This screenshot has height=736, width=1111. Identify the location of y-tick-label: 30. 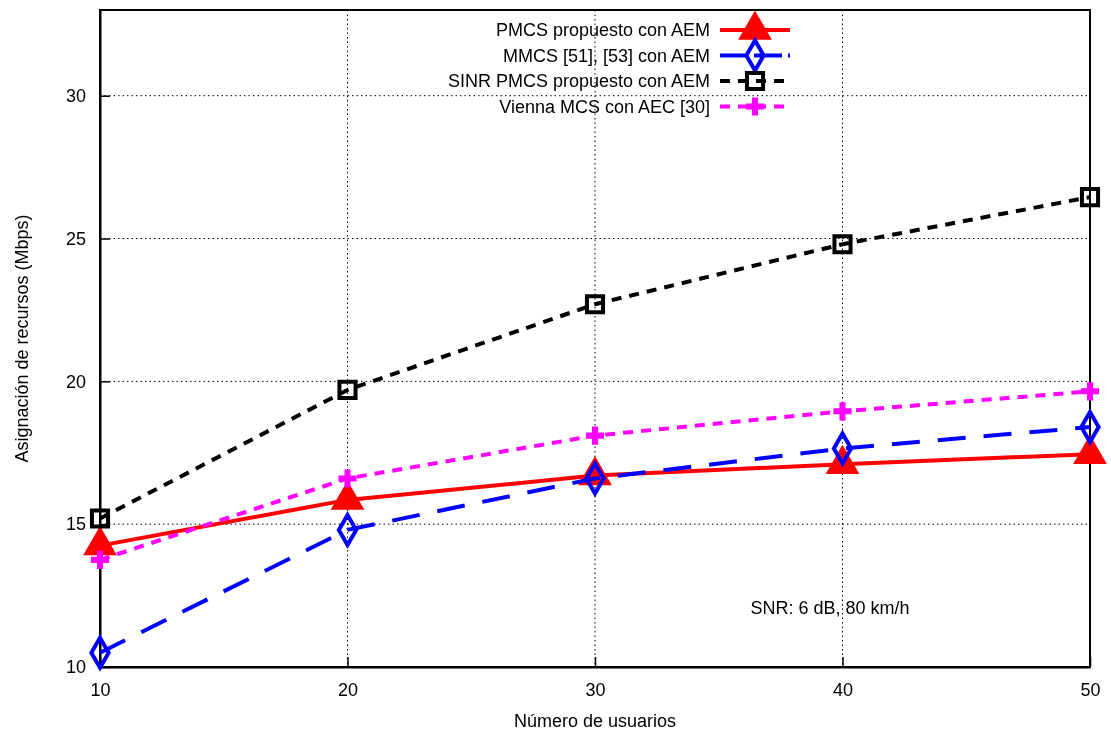
(75, 95).